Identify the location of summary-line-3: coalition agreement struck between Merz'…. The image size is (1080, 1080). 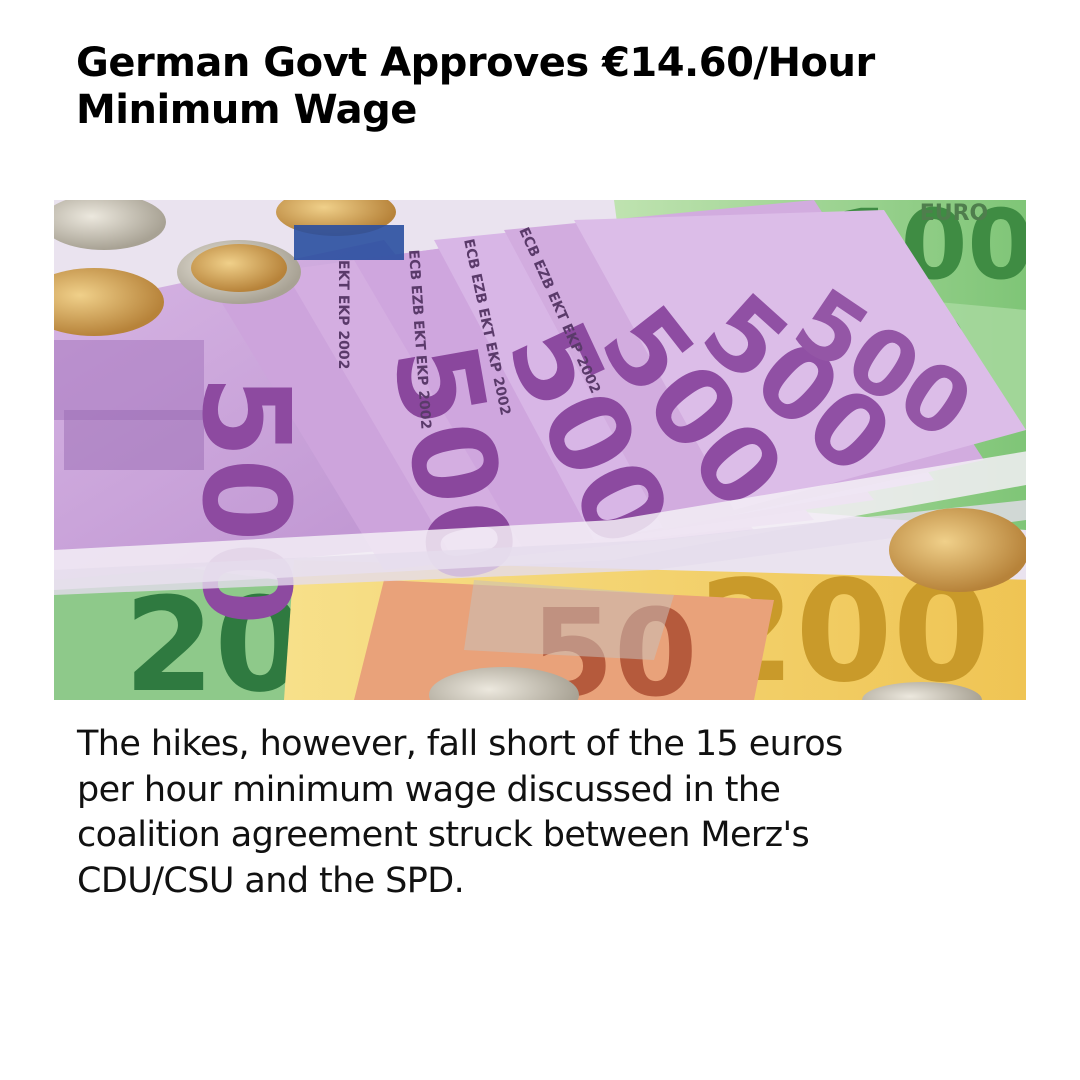
(443, 835).